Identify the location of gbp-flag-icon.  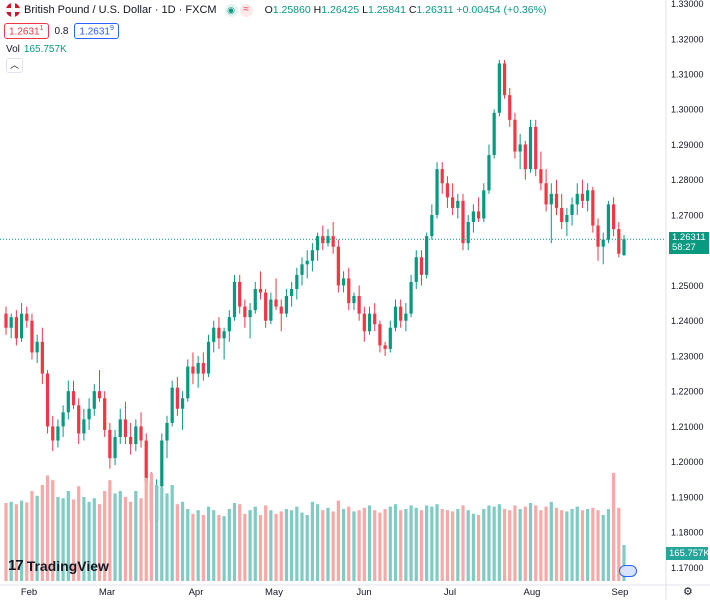
(13, 10).